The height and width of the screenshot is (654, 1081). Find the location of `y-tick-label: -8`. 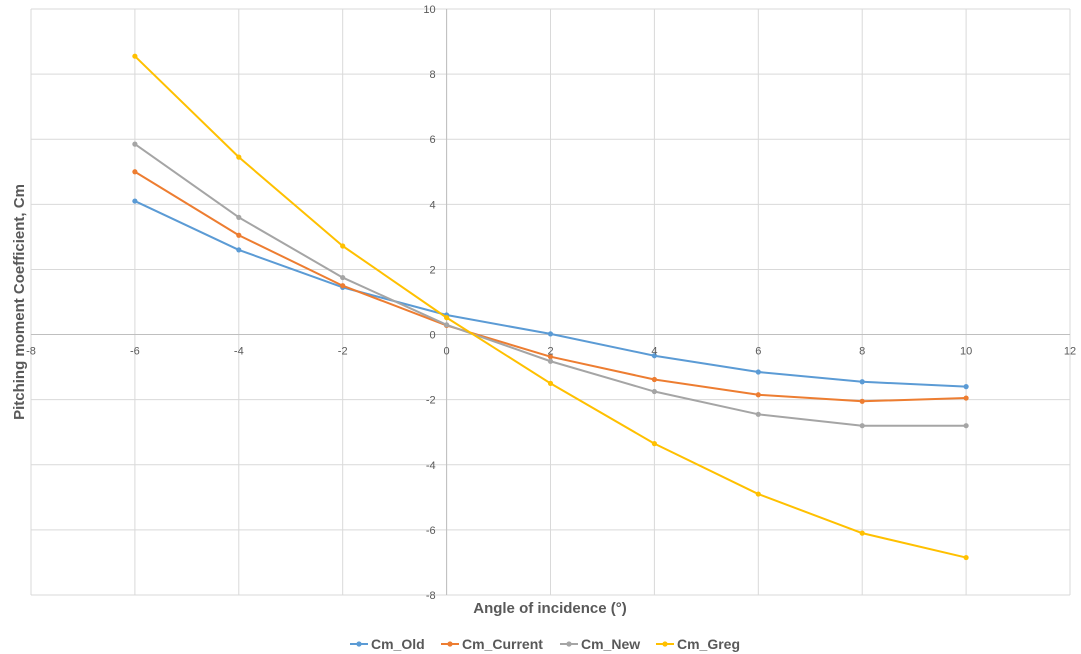

y-tick-label: -8 is located at coordinates (431, 596).